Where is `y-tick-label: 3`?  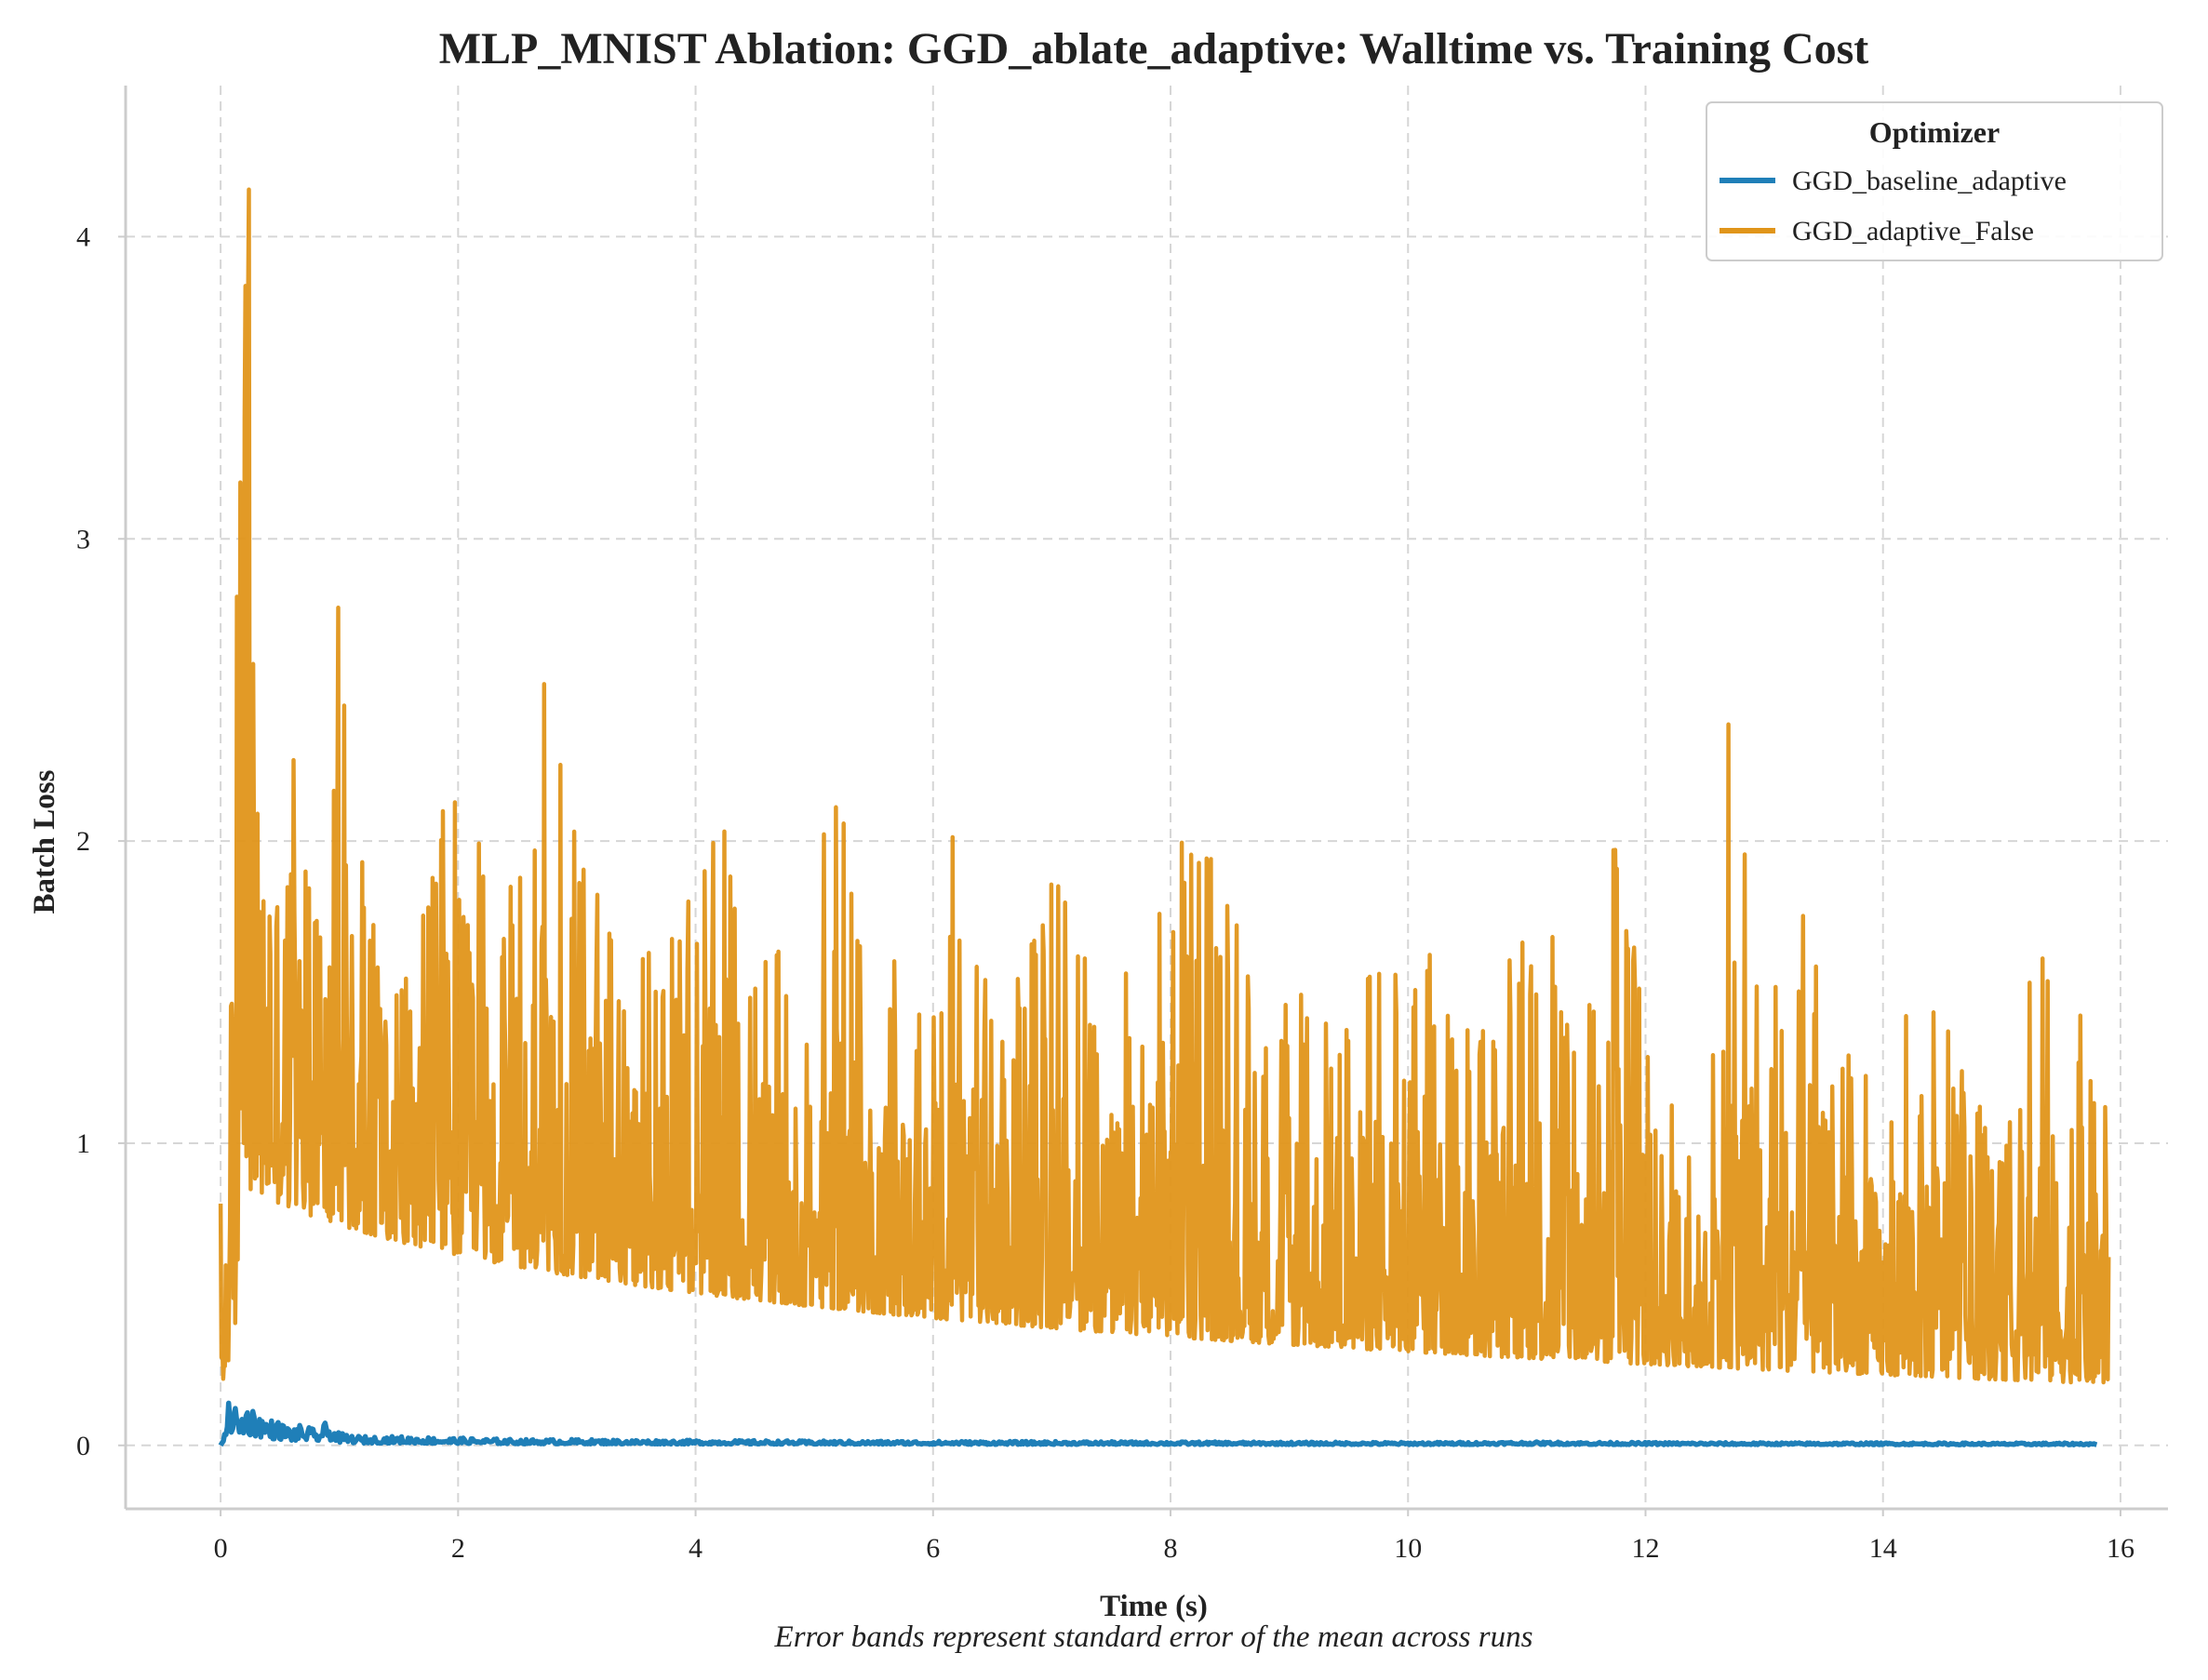 y-tick-label: 3 is located at coordinates (83, 539).